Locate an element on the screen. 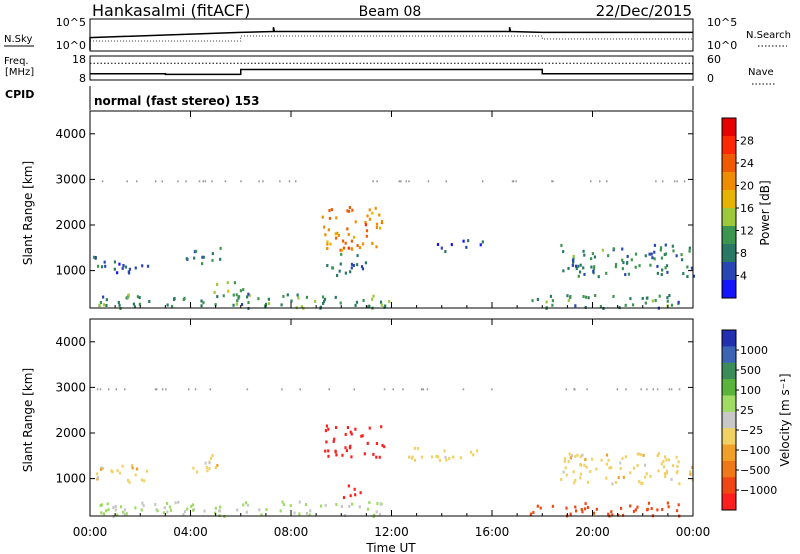 Image resolution: width=800 pixels, height=554 pixels. colorbar-tick-label: −500 is located at coordinates (755, 470).